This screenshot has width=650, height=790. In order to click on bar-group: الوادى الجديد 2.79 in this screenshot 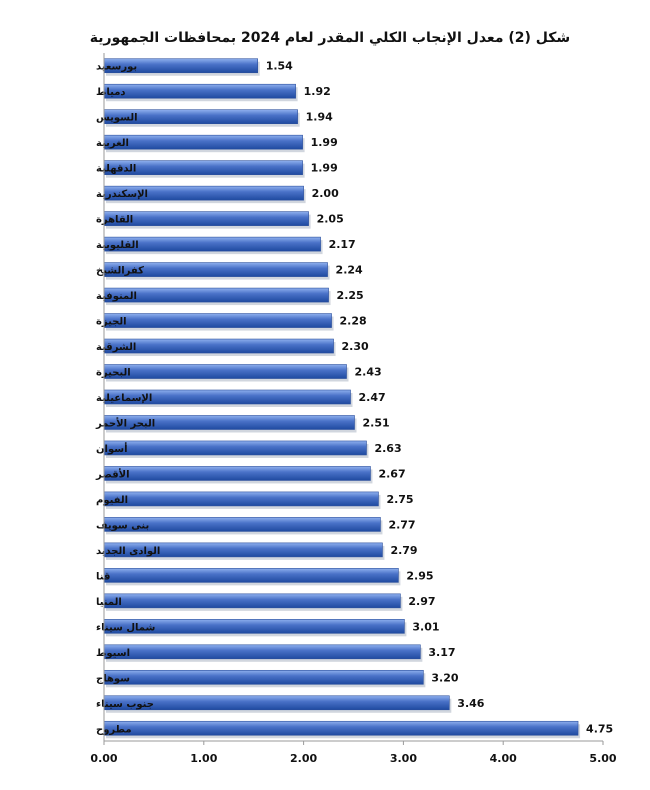, I will do `click(257, 551)`.